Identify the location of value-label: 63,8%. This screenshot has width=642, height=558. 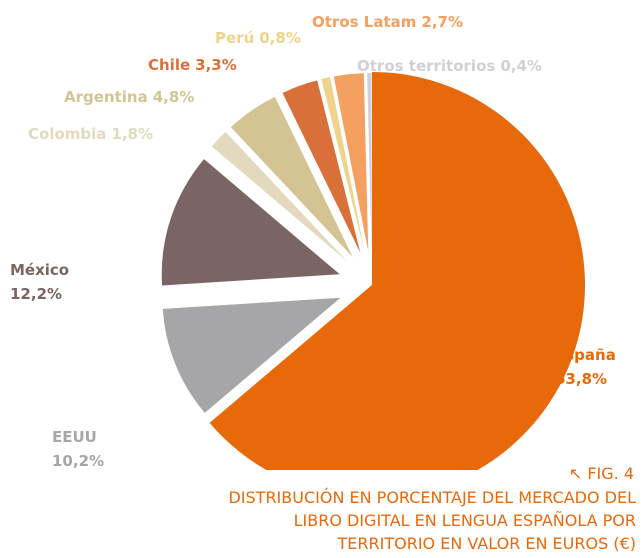
(581, 379).